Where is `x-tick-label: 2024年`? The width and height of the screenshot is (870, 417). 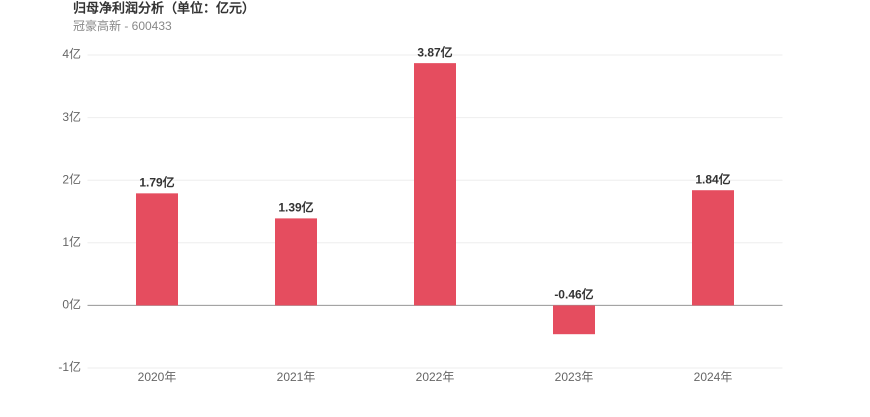 x-tick-label: 2024年 is located at coordinates (713, 377).